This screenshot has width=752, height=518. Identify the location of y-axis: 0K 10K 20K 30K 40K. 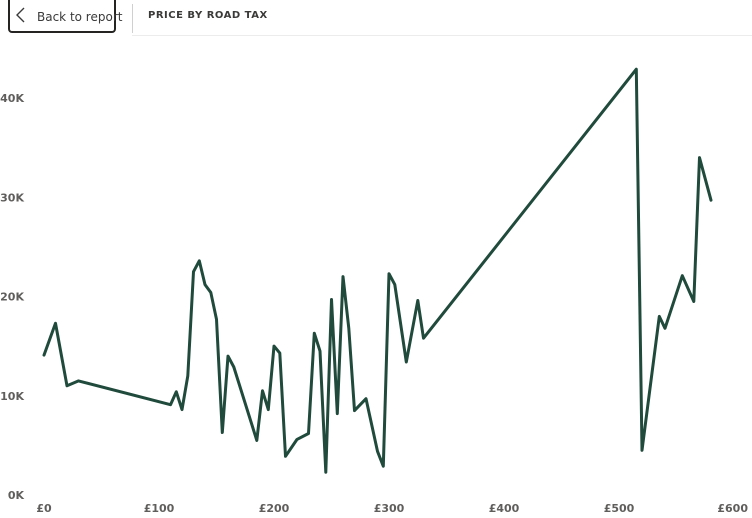
(12, 297).